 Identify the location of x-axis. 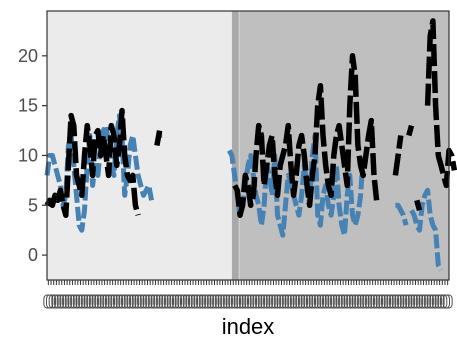
(248, 294).